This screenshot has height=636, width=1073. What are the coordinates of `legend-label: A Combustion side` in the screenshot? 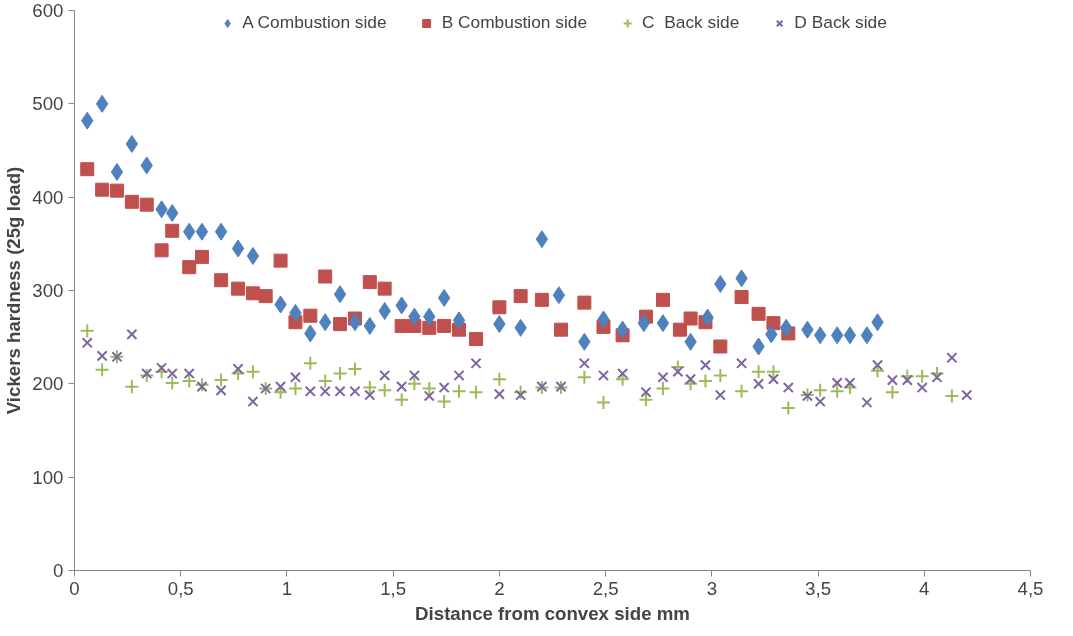 It's located at (314, 22).